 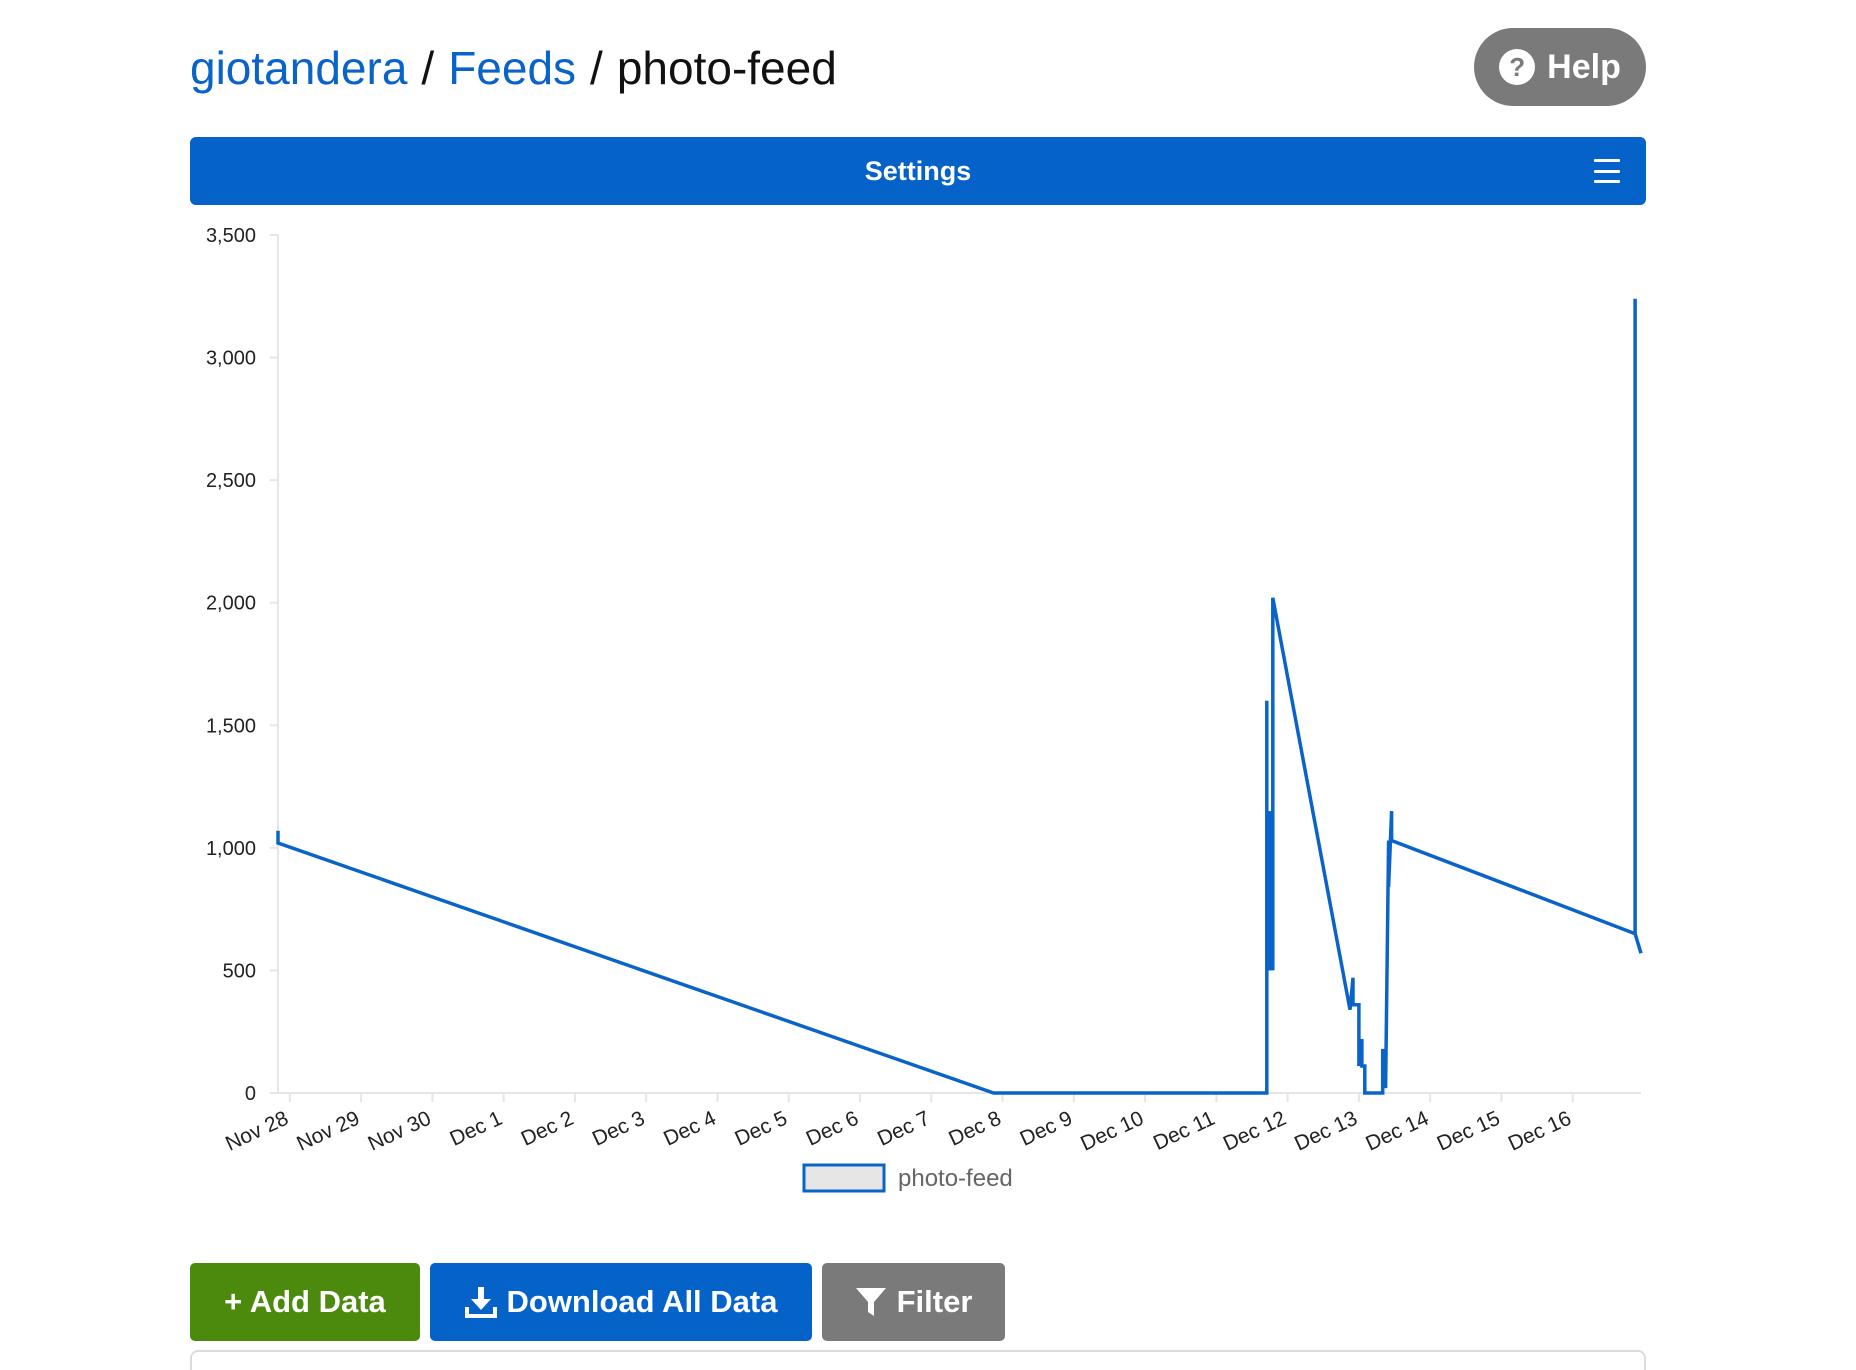 What do you see at coordinates (239, 971) in the screenshot?
I see `y-tick-label: 500` at bounding box center [239, 971].